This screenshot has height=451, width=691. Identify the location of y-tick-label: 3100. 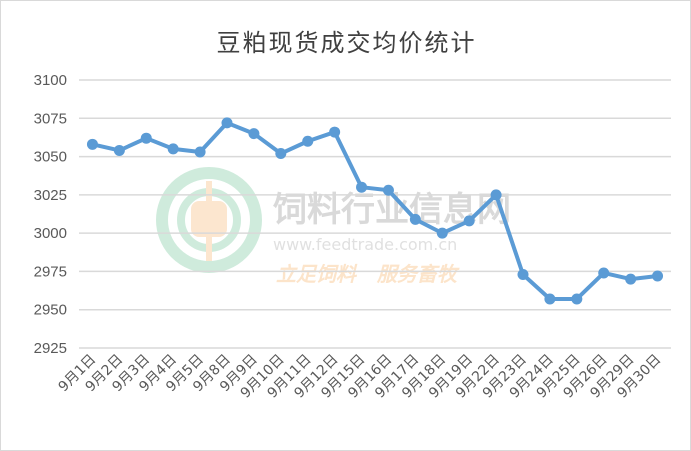
(50, 80).